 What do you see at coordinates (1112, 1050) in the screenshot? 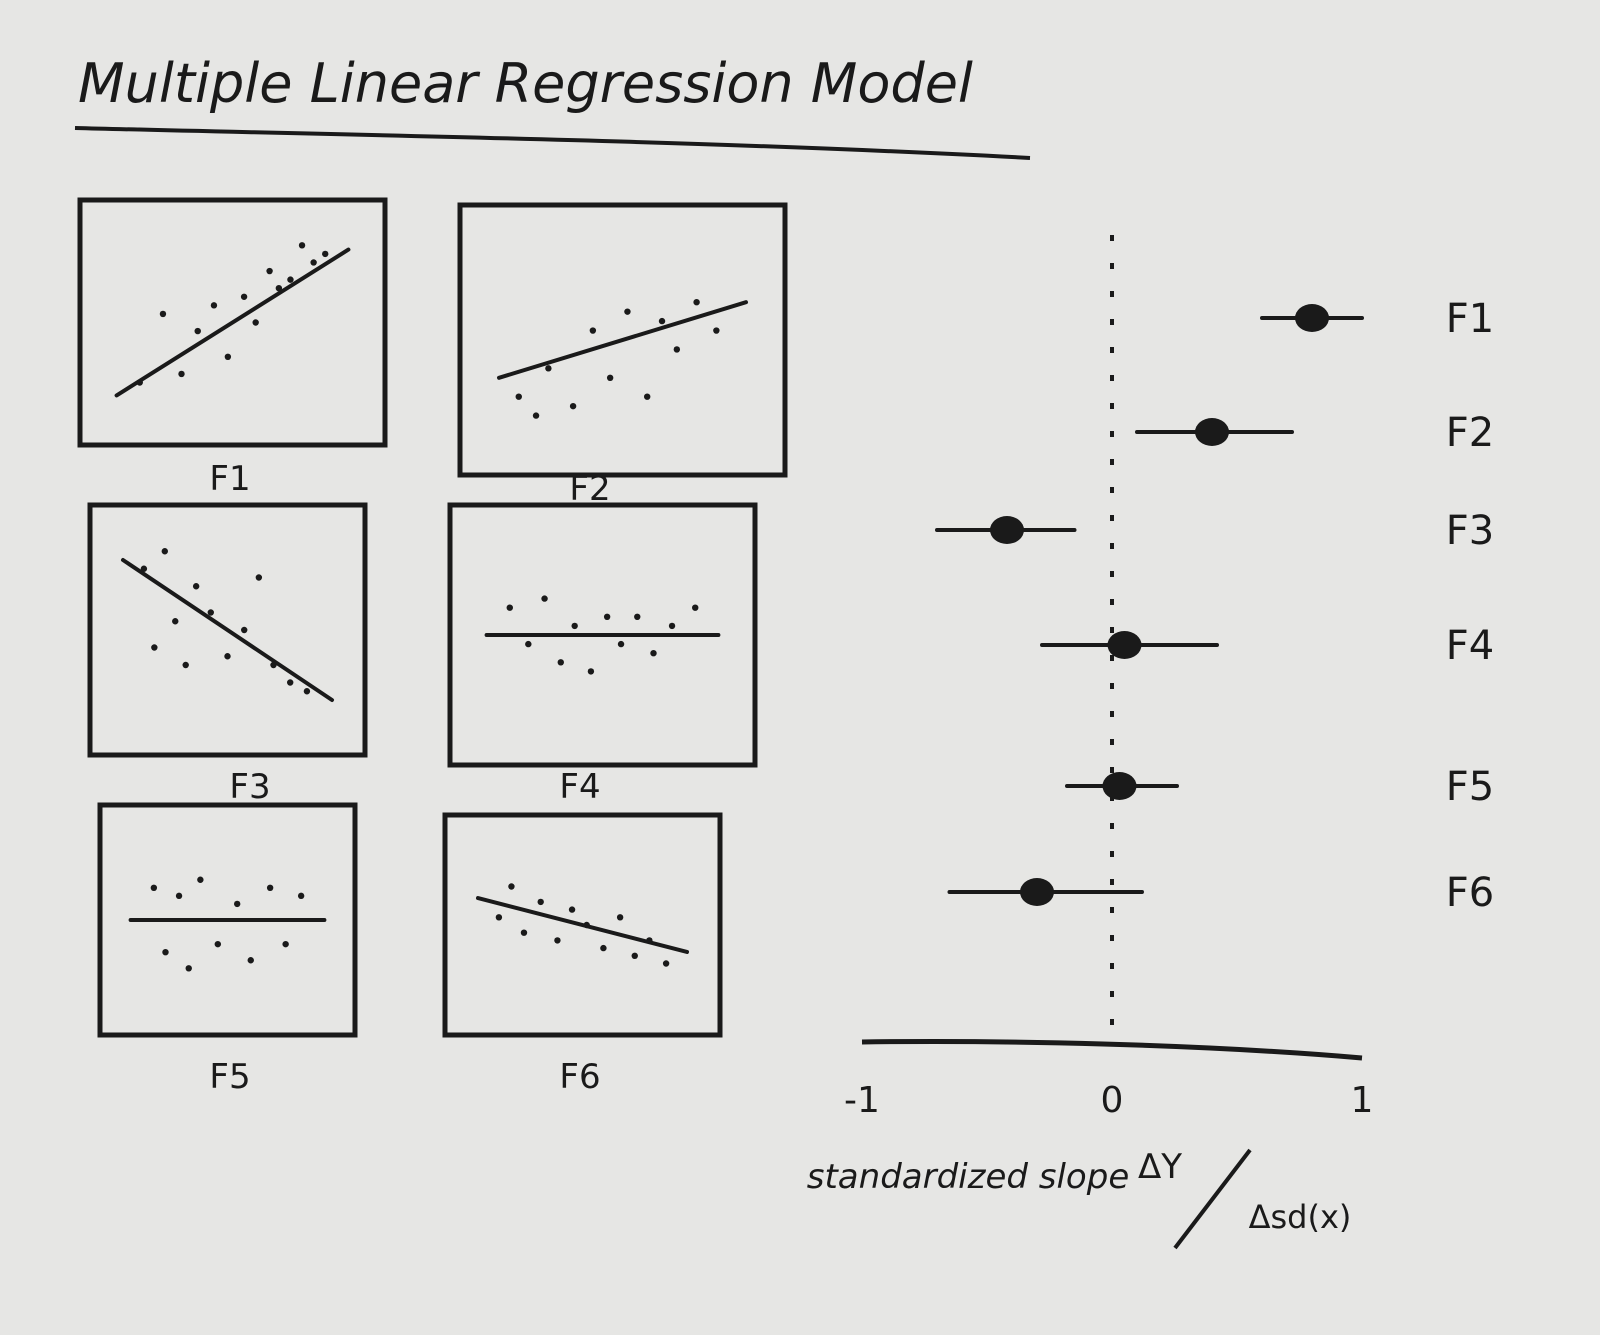
I see `x-axis-line` at bounding box center [1112, 1050].